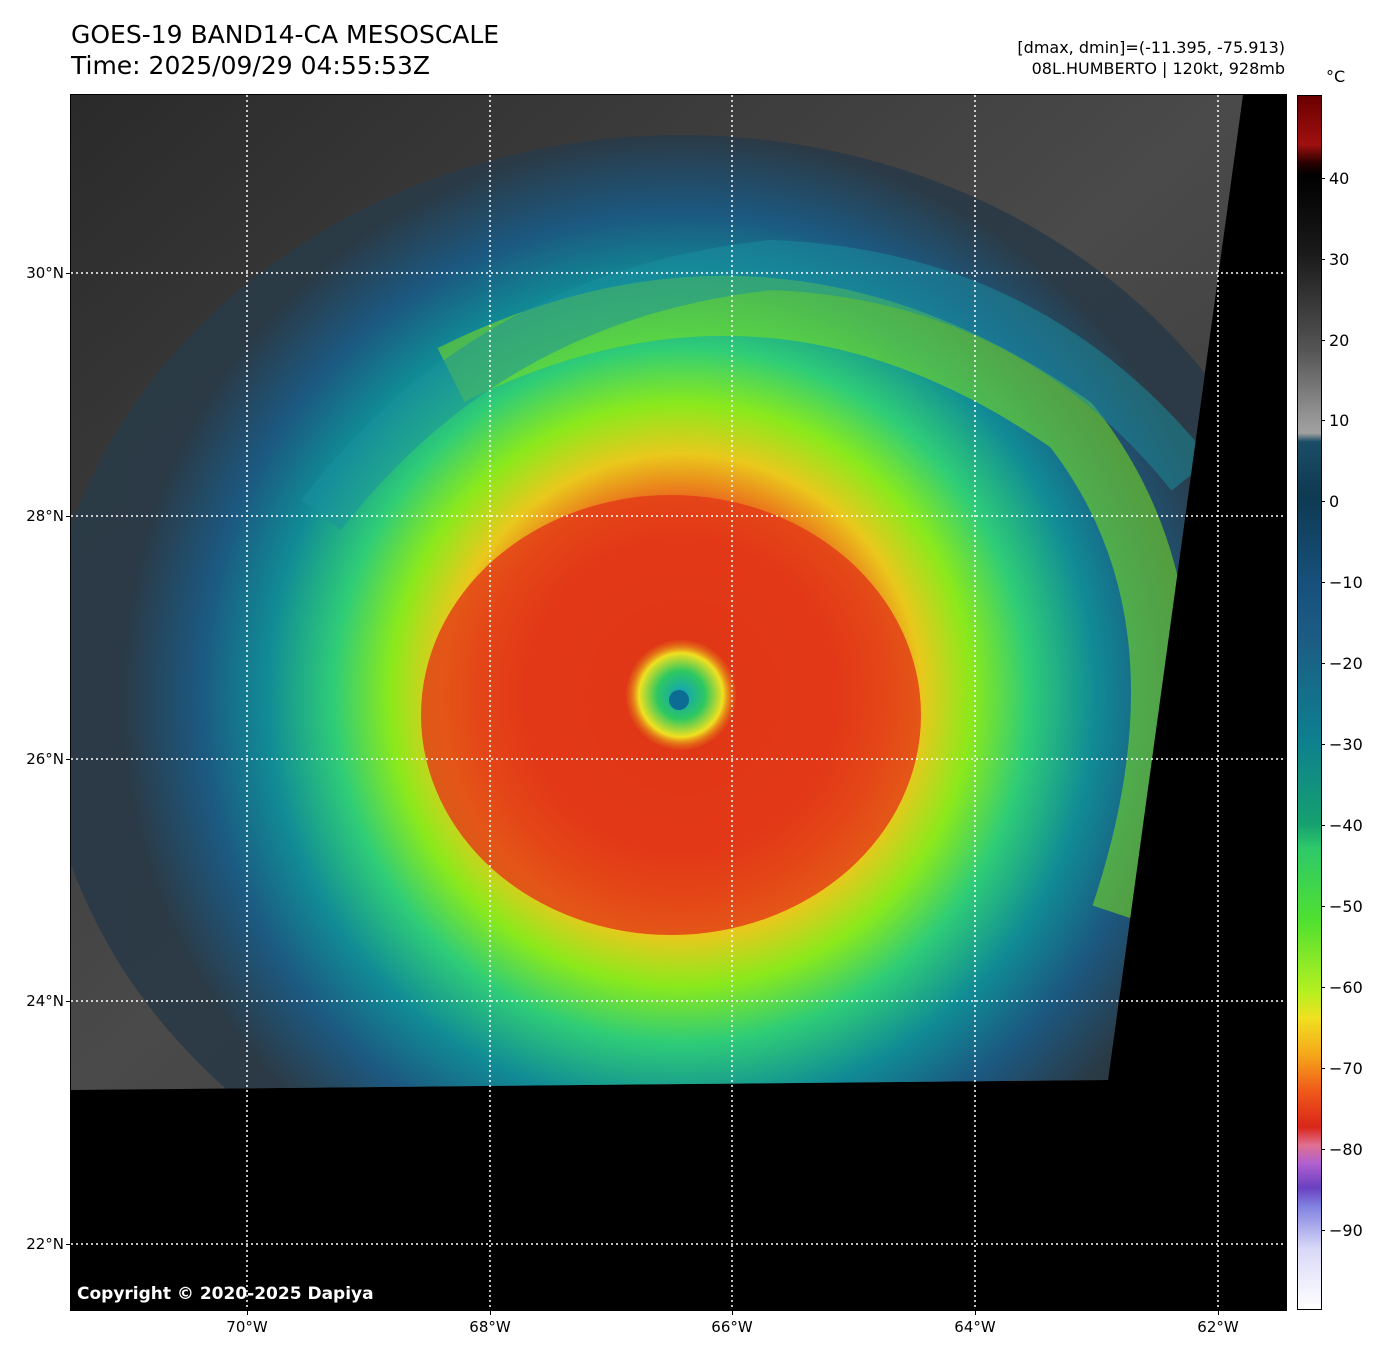 Image resolution: width=1390 pixels, height=1359 pixels. I want to click on storm-info: 08L.HUMBERTO | 120kt, 928mb, so click(1158, 68).